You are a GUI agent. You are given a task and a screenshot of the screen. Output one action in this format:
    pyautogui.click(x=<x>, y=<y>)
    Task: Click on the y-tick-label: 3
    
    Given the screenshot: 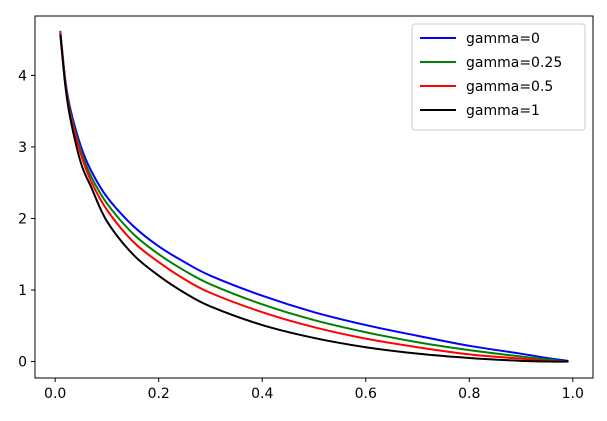 What is the action you would take?
    pyautogui.click(x=22, y=148)
    